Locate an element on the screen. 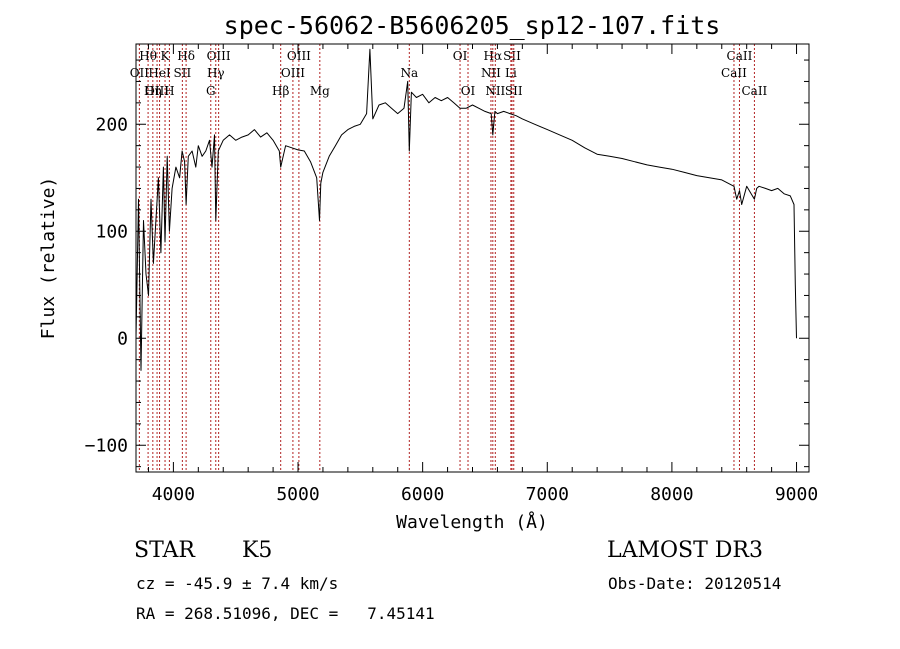  object-subclass: K5 is located at coordinates (257, 550).